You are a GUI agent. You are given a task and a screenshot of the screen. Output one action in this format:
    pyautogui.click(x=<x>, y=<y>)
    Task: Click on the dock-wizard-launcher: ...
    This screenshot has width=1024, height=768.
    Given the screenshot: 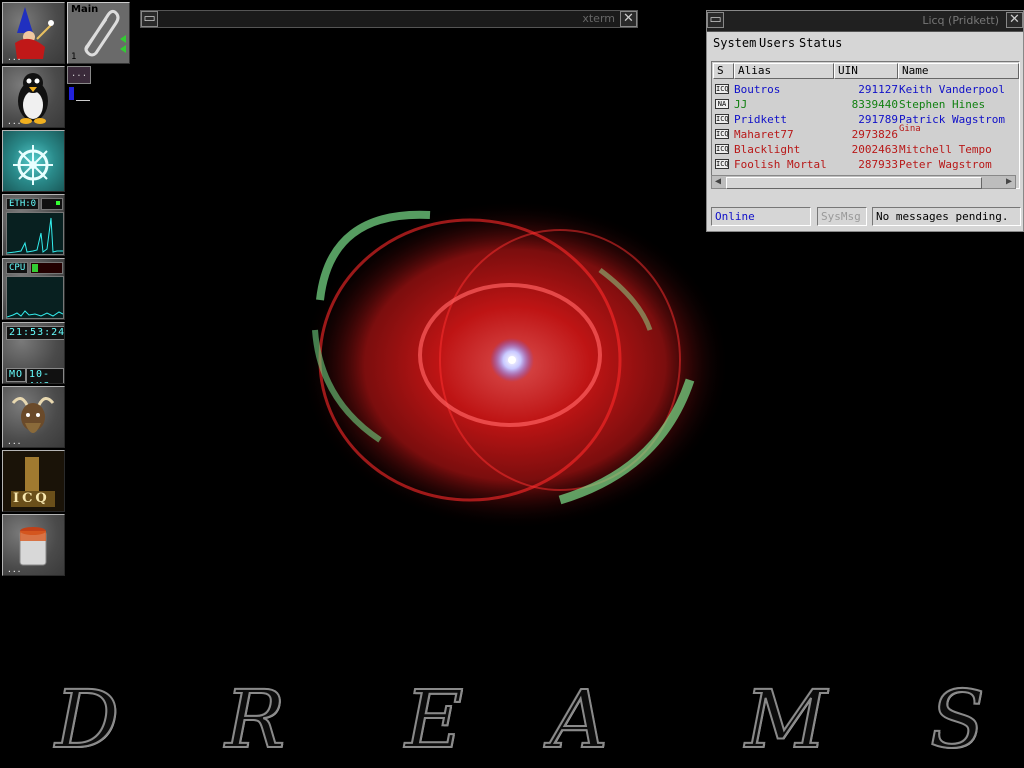 What is the action you would take?
    pyautogui.click(x=33, y=33)
    